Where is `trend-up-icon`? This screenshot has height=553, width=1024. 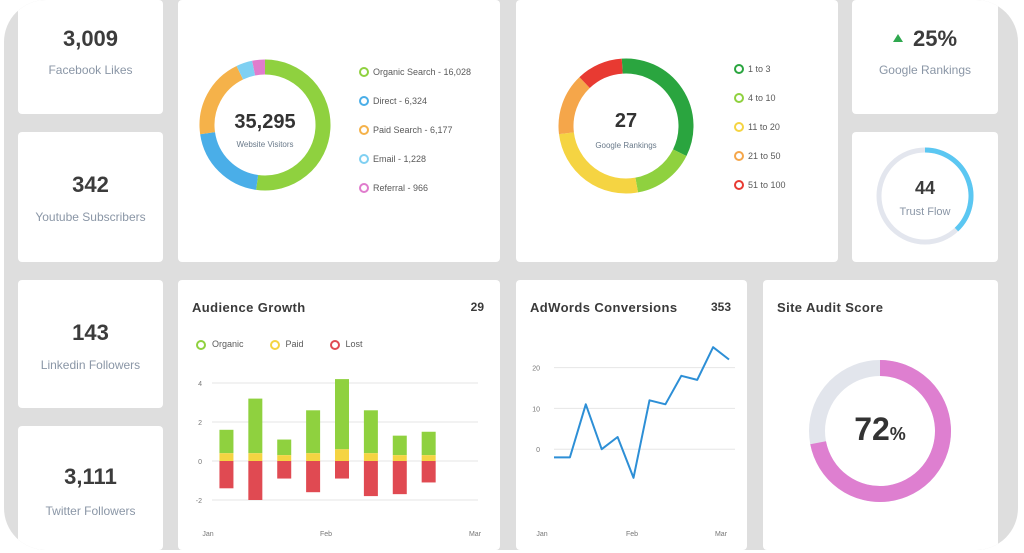 trend-up-icon is located at coordinates (897, 38).